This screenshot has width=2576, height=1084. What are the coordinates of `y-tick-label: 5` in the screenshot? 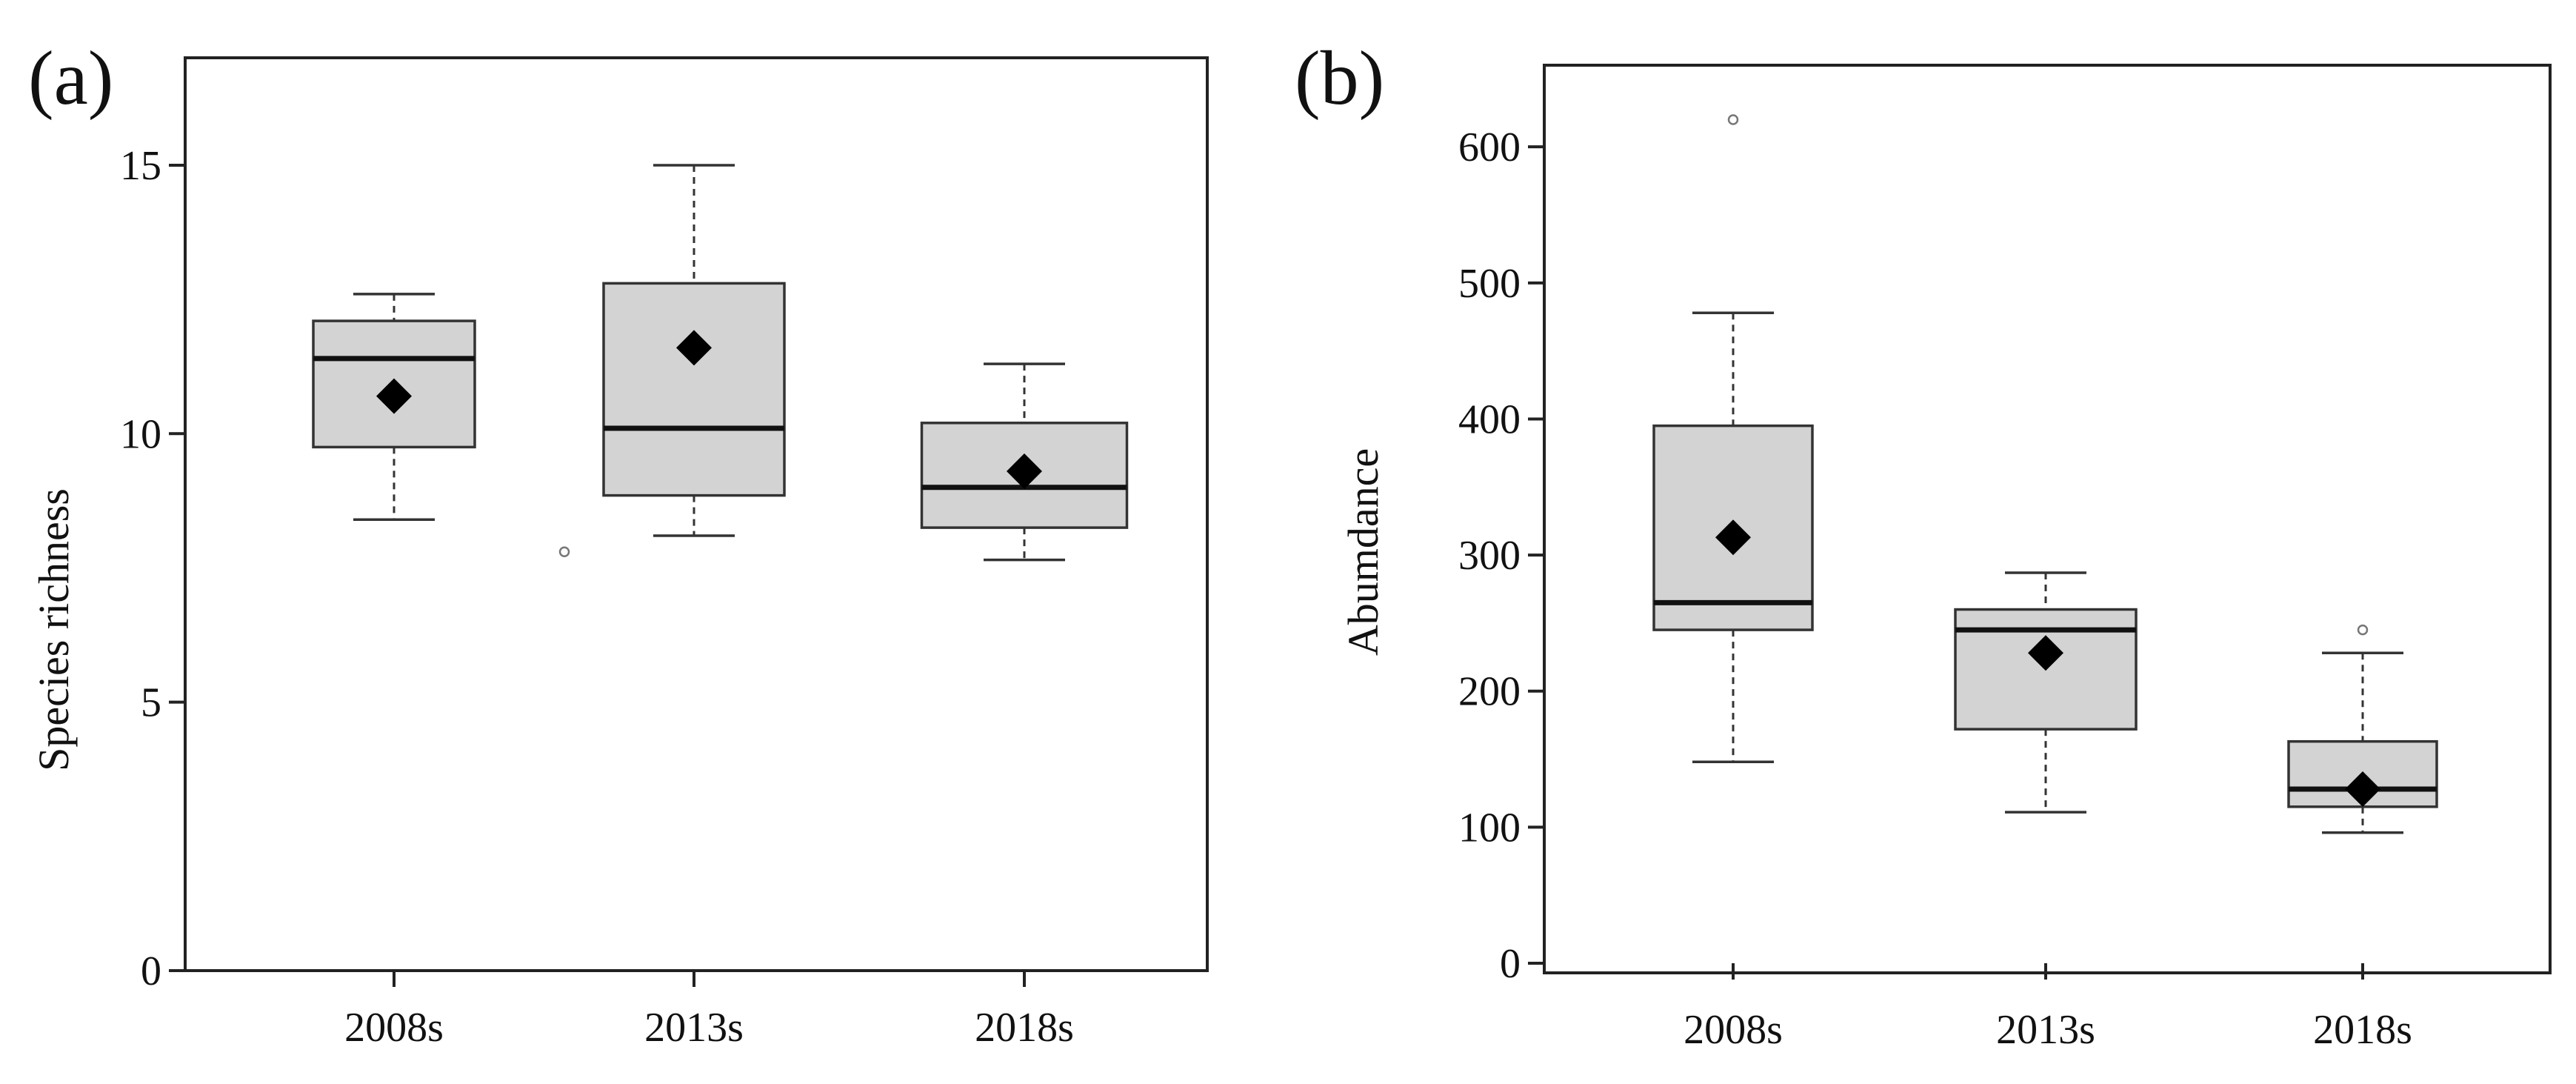 It's located at (151, 703).